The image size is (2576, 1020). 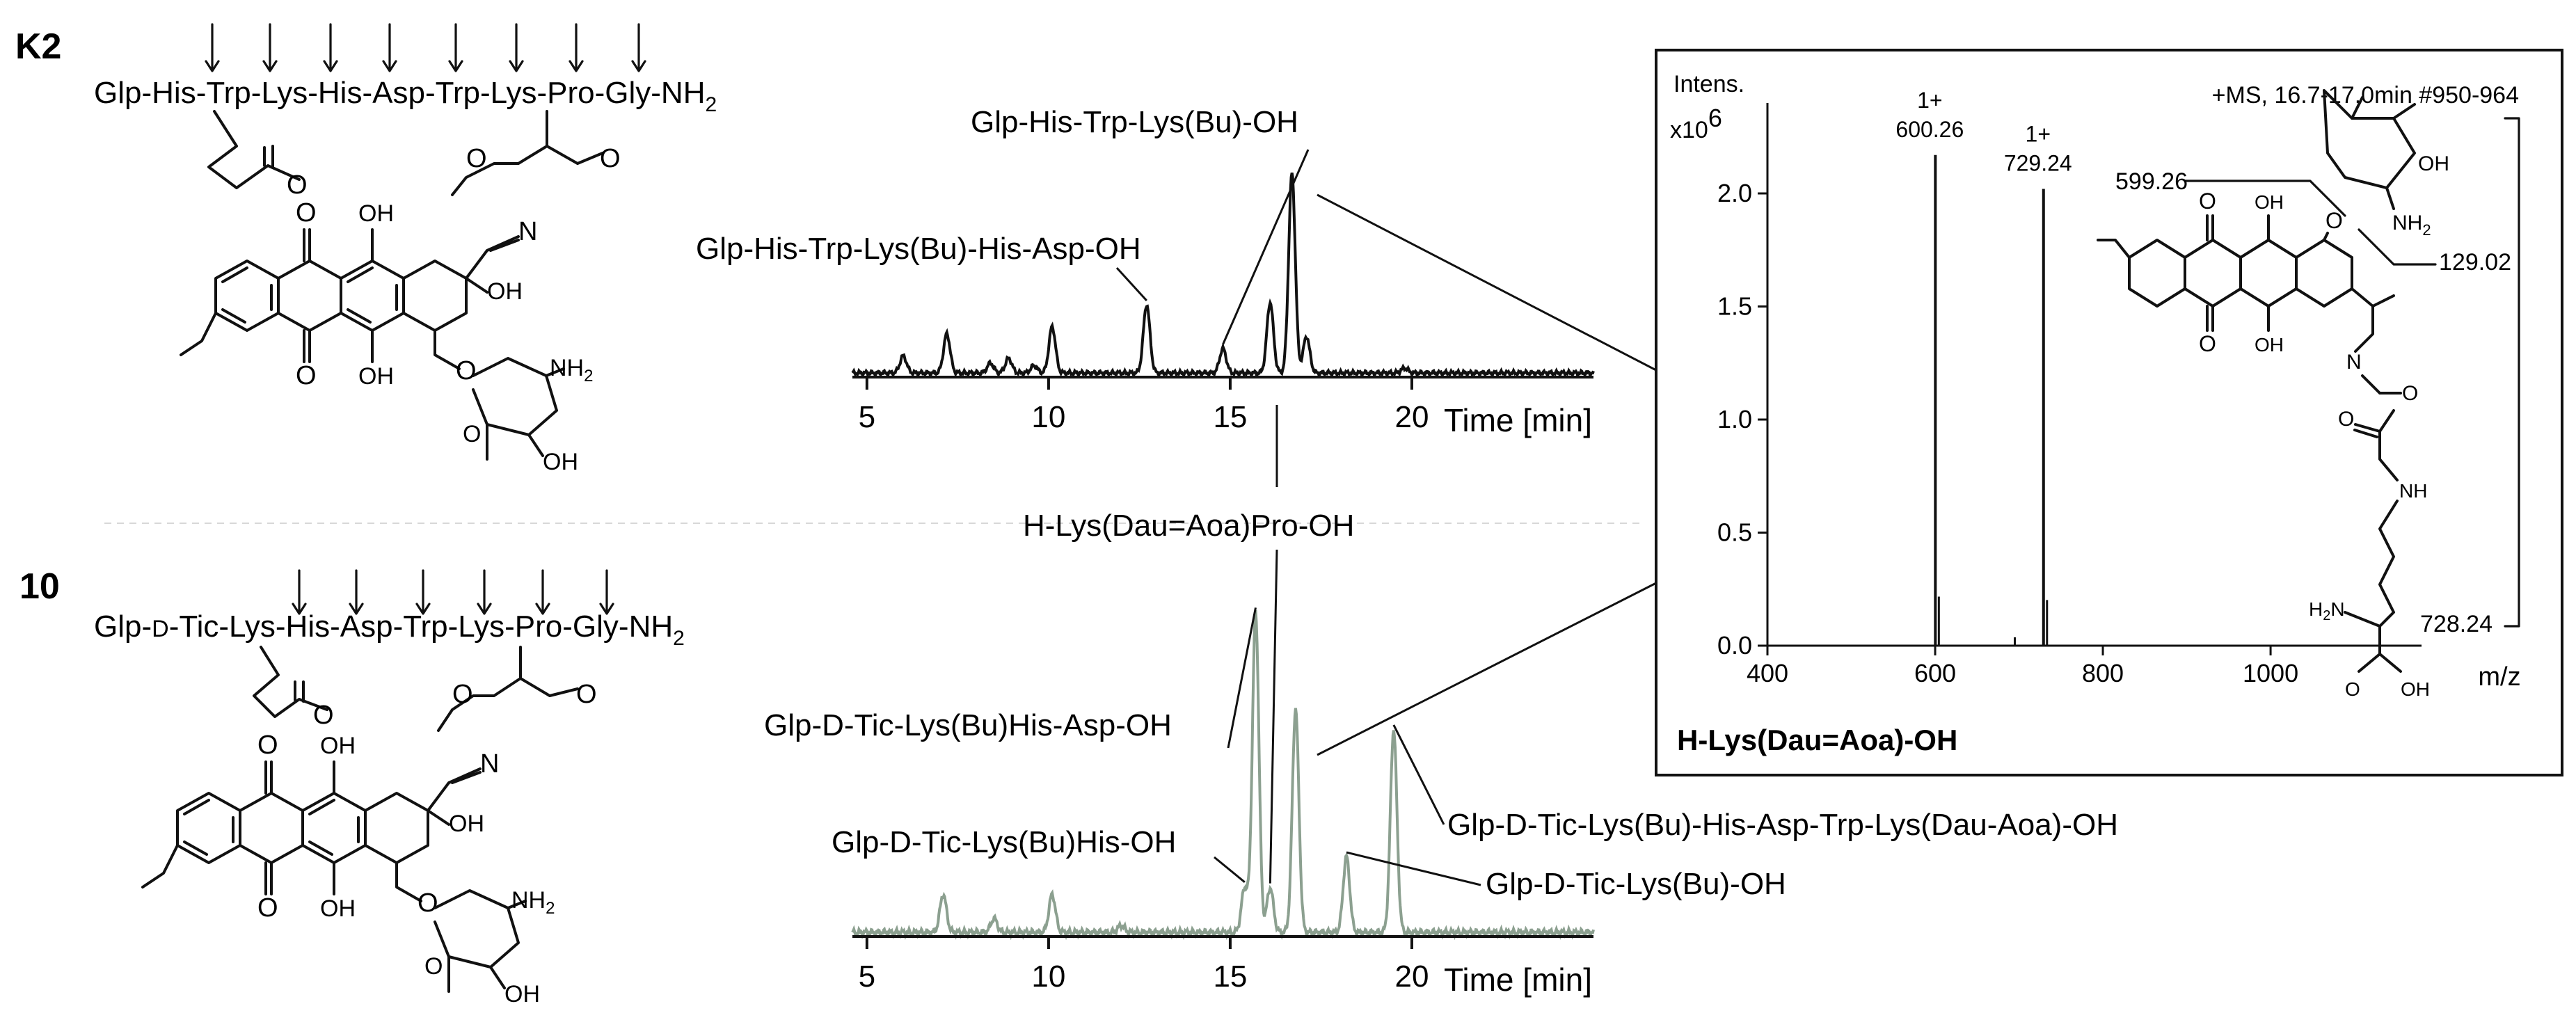 I want to click on ms-peak-label: 729.24, so click(x=2038, y=164).